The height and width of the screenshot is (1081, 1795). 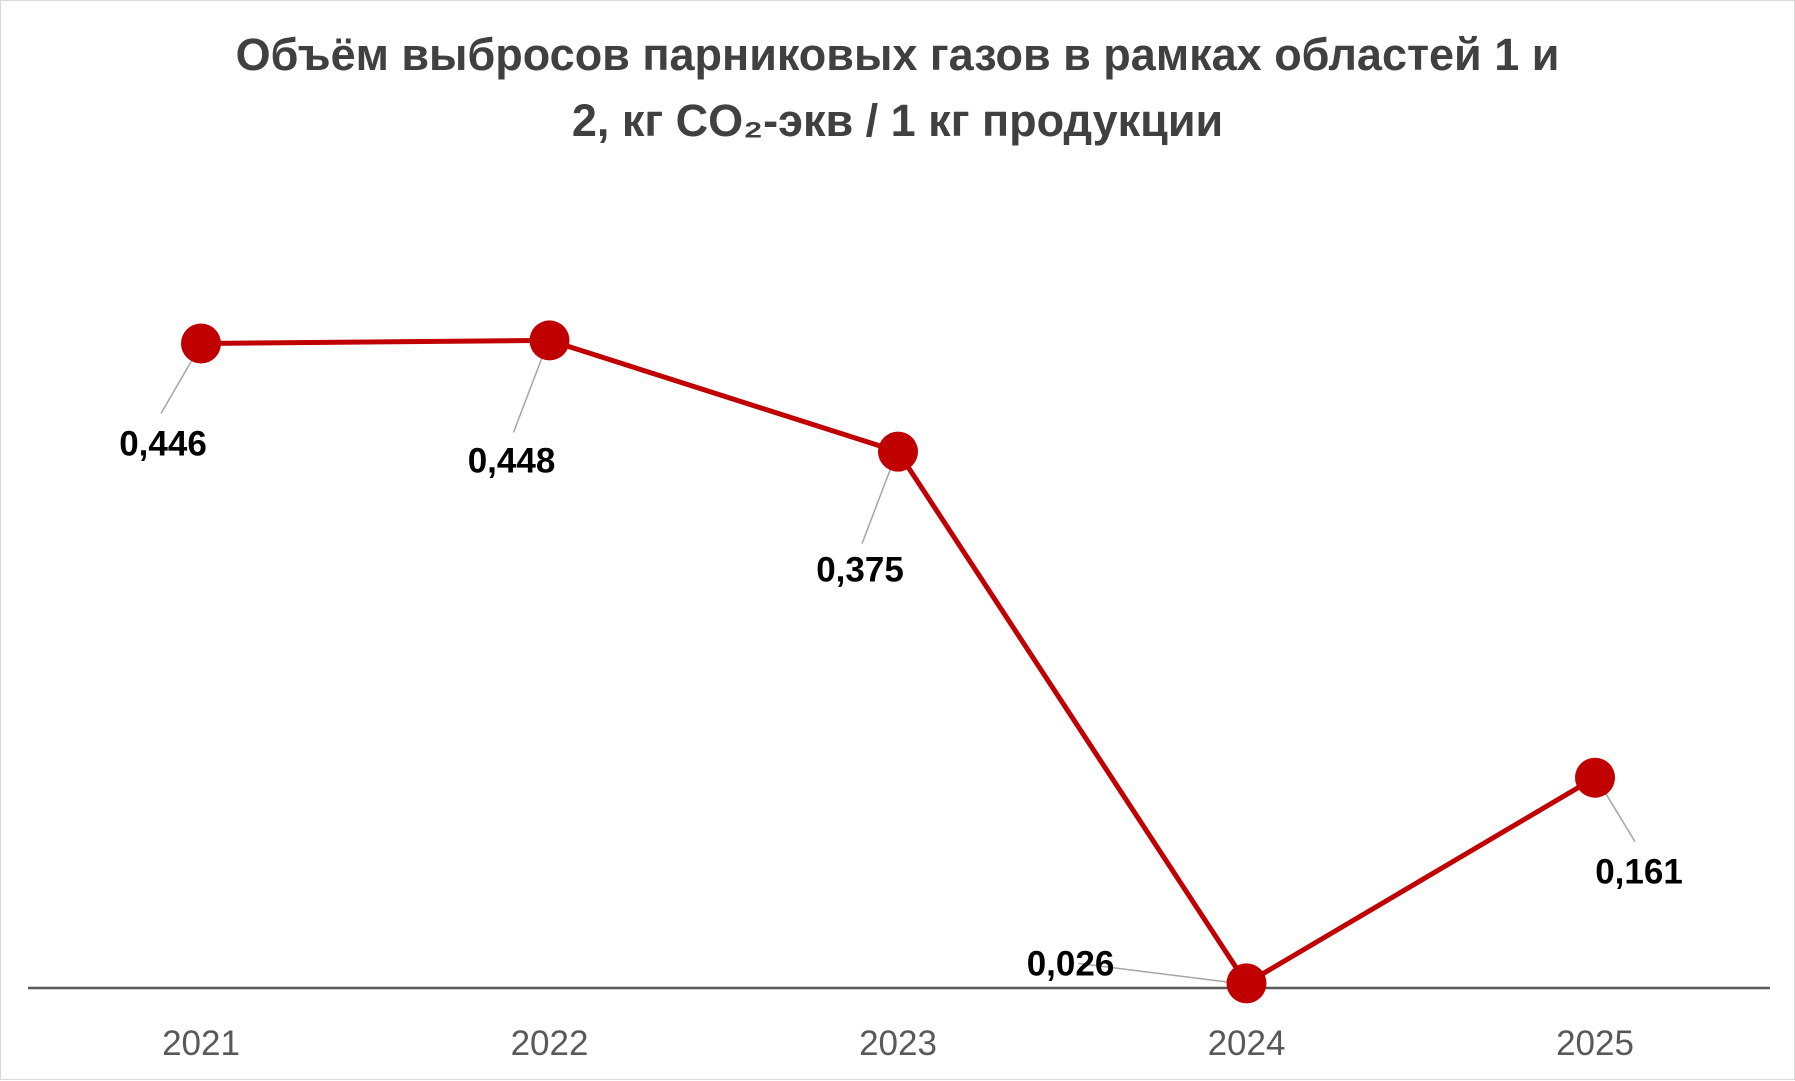 What do you see at coordinates (512, 460) in the screenshot?
I see `data-label-2022: 0,448` at bounding box center [512, 460].